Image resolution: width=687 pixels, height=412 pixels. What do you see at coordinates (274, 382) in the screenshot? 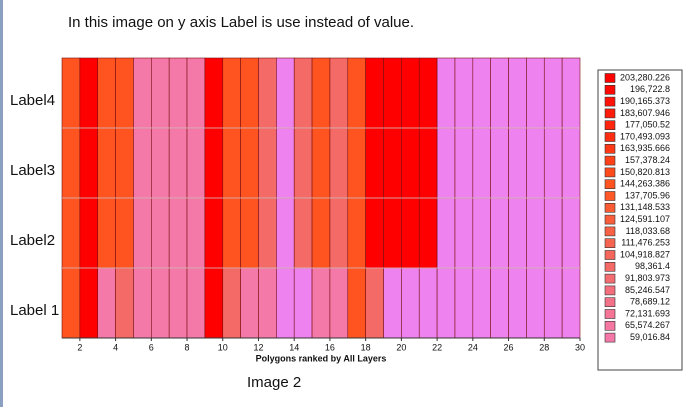
I see `caption: Image 2` at bounding box center [274, 382].